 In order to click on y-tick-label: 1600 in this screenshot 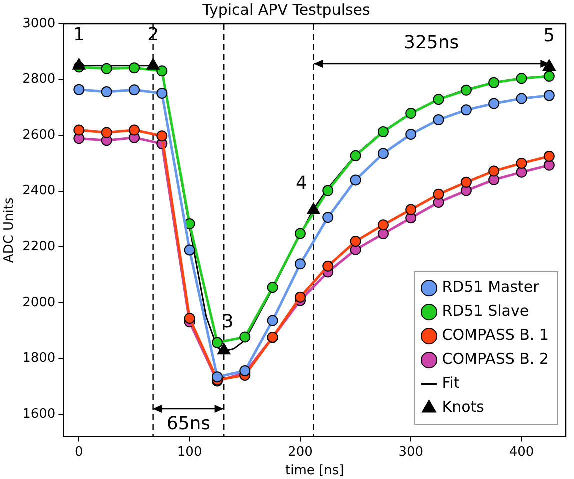, I will do `click(39, 414)`.